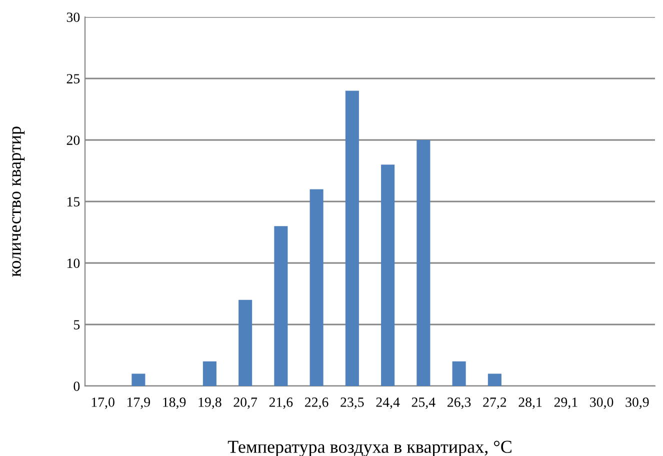  What do you see at coordinates (566, 403) in the screenshot?
I see `x-tick-label: 29,1` at bounding box center [566, 403].